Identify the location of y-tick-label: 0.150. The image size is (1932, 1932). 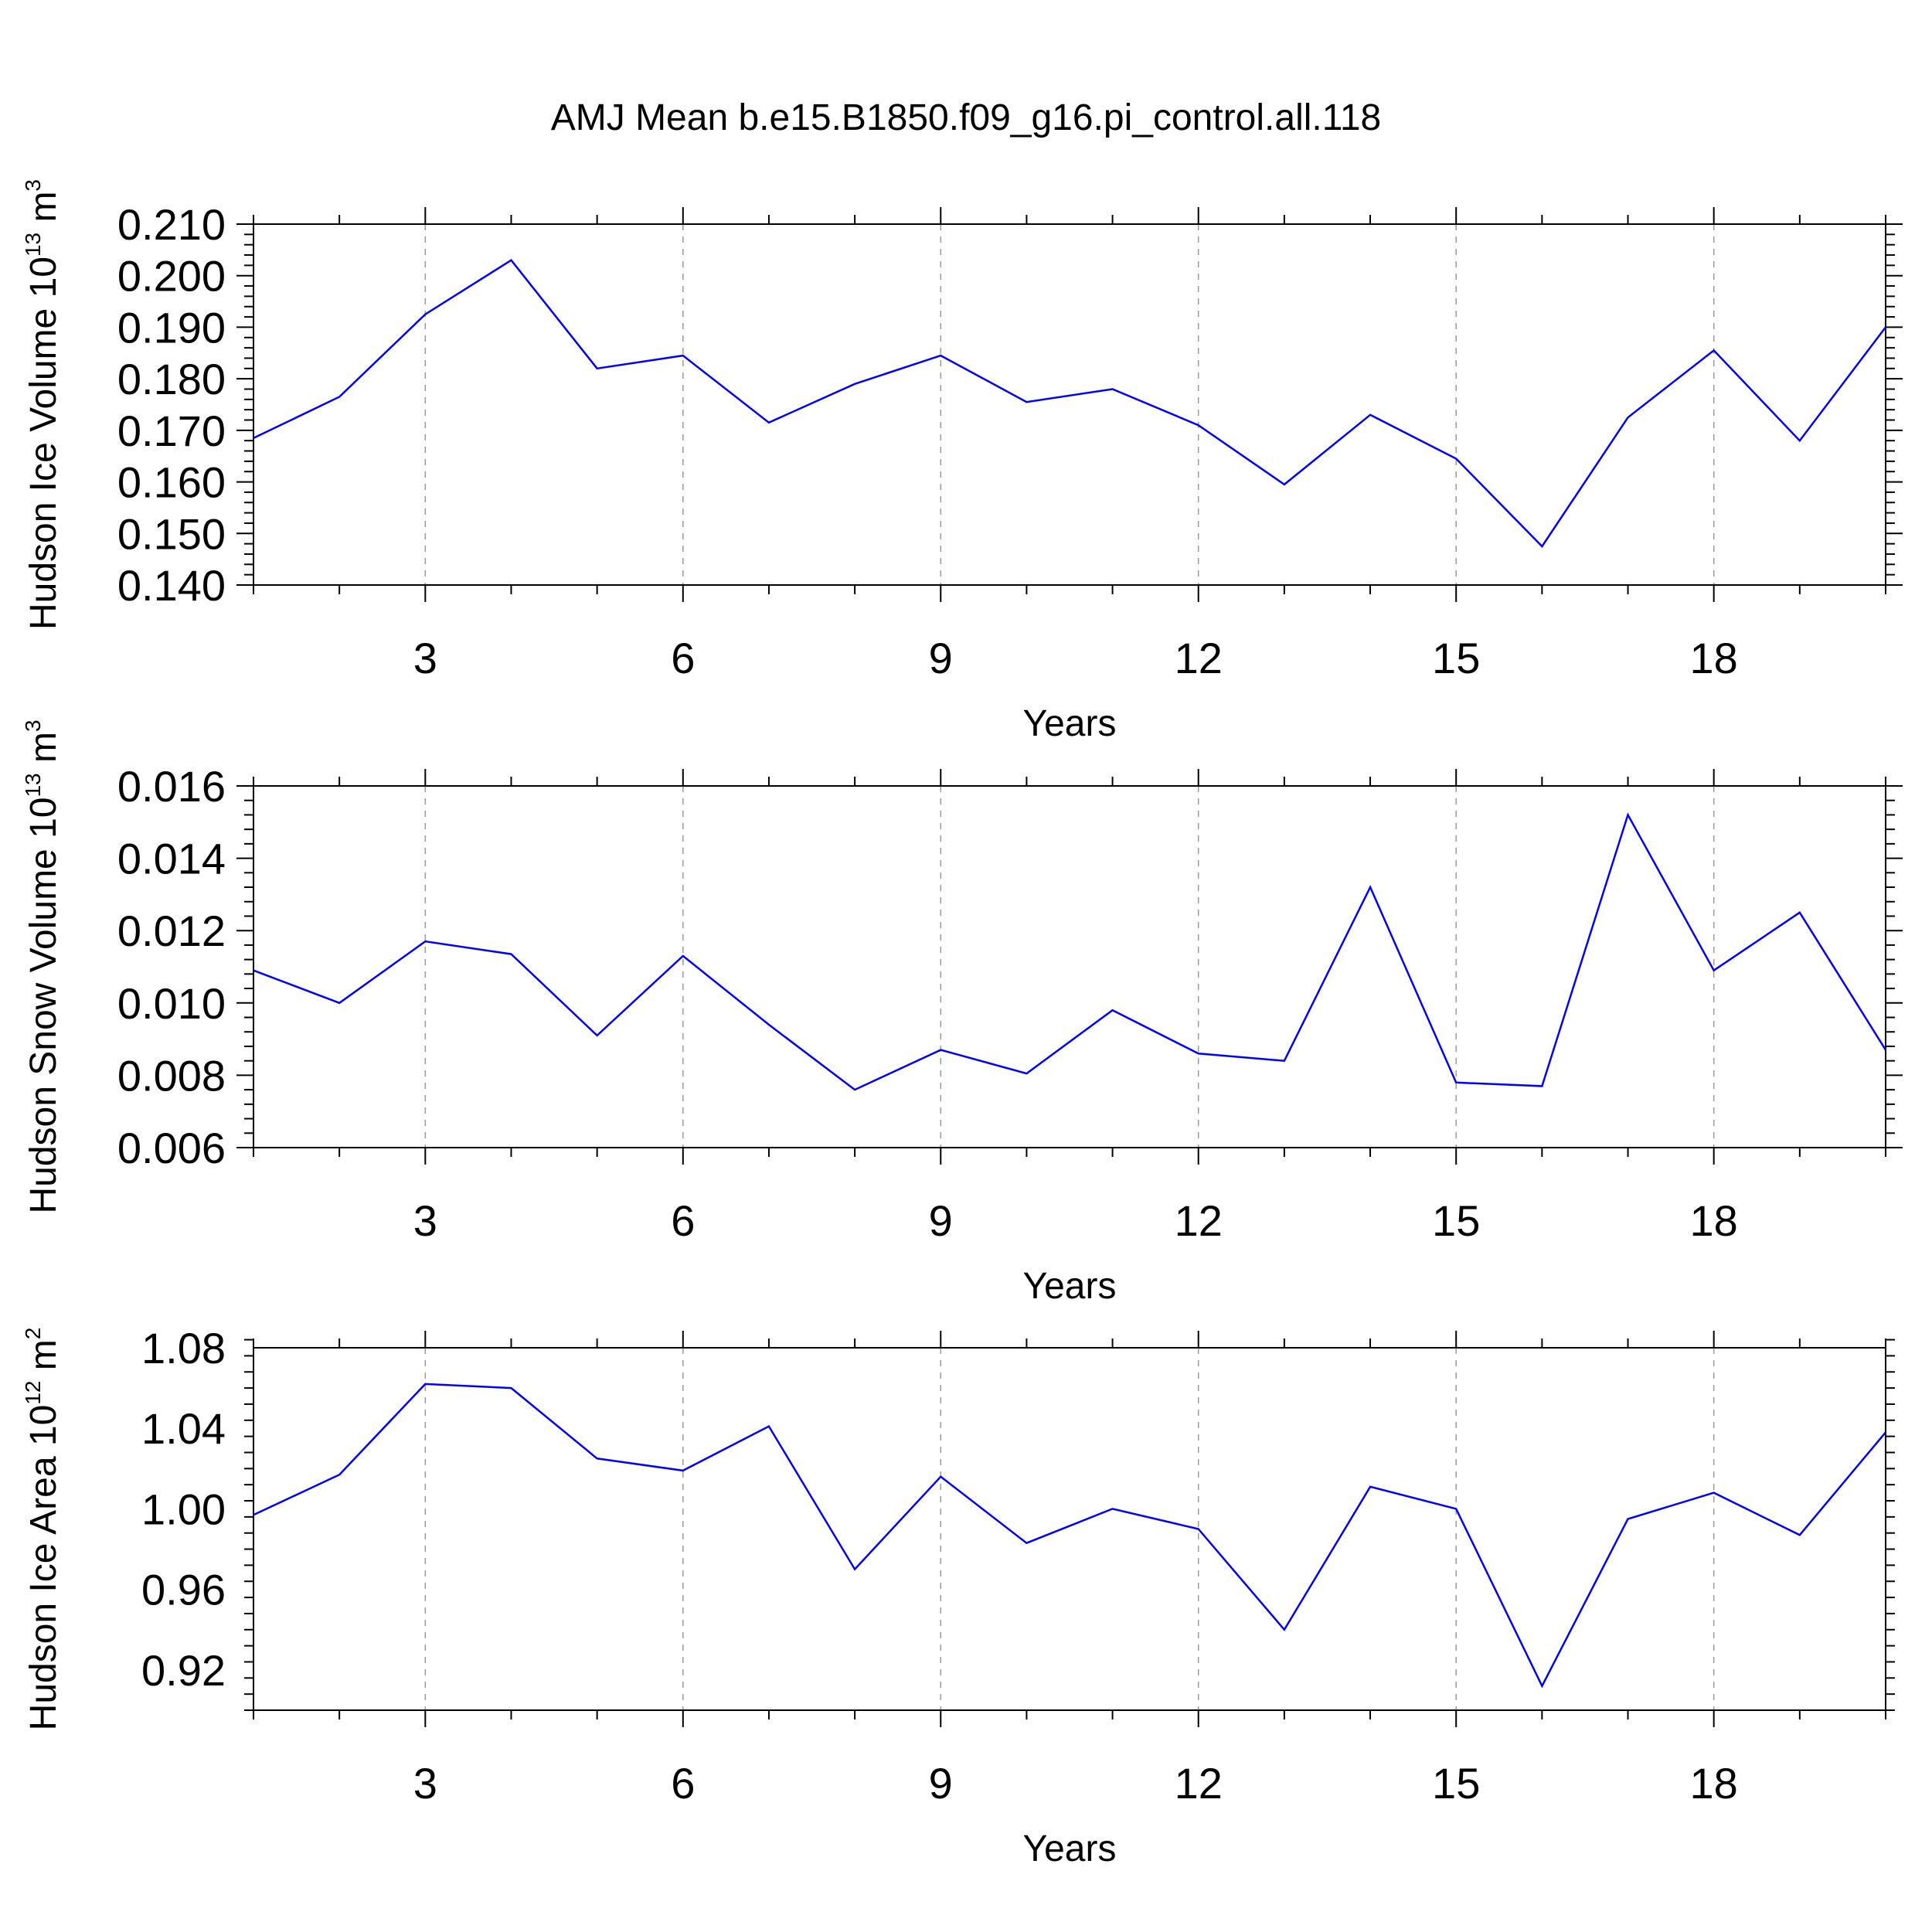
(171, 533).